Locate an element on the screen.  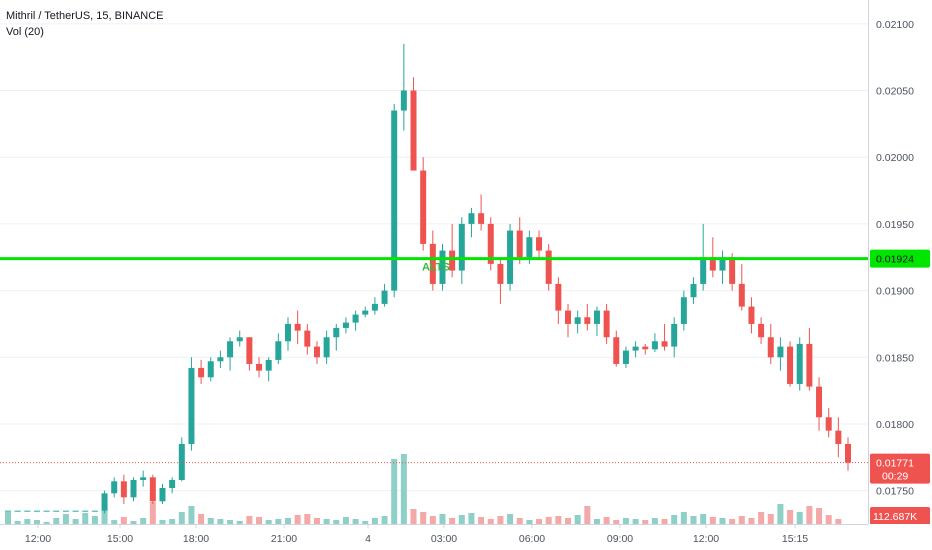
symbol-title: Mithril / TetherUS, 15, BINANCE is located at coordinates (85, 16).